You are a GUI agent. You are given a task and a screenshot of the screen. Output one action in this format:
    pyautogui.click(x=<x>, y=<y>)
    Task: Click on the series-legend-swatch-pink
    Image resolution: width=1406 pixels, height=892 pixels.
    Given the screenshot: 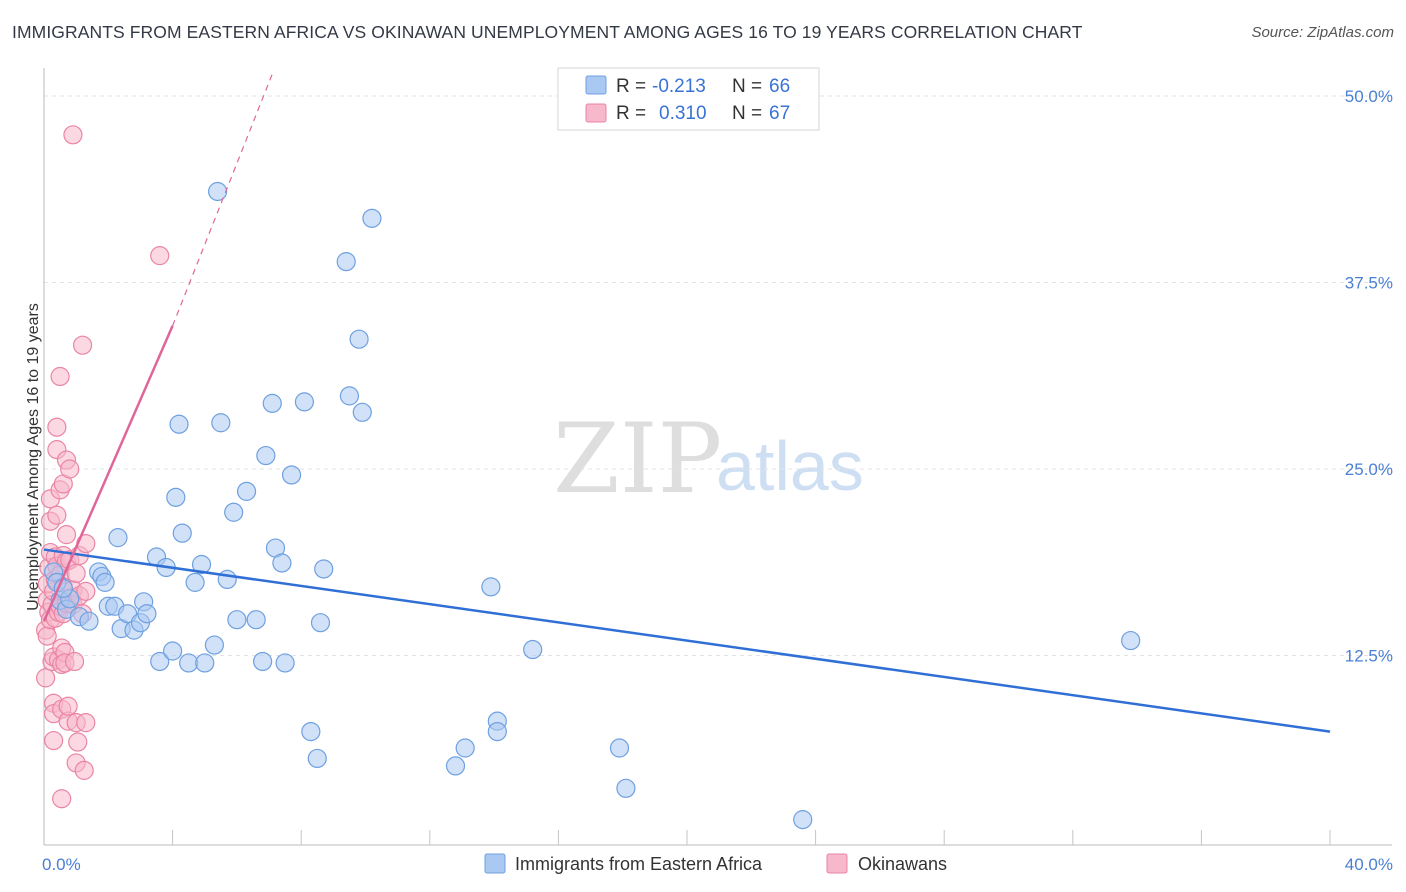 What is the action you would take?
    pyautogui.click(x=837, y=863)
    